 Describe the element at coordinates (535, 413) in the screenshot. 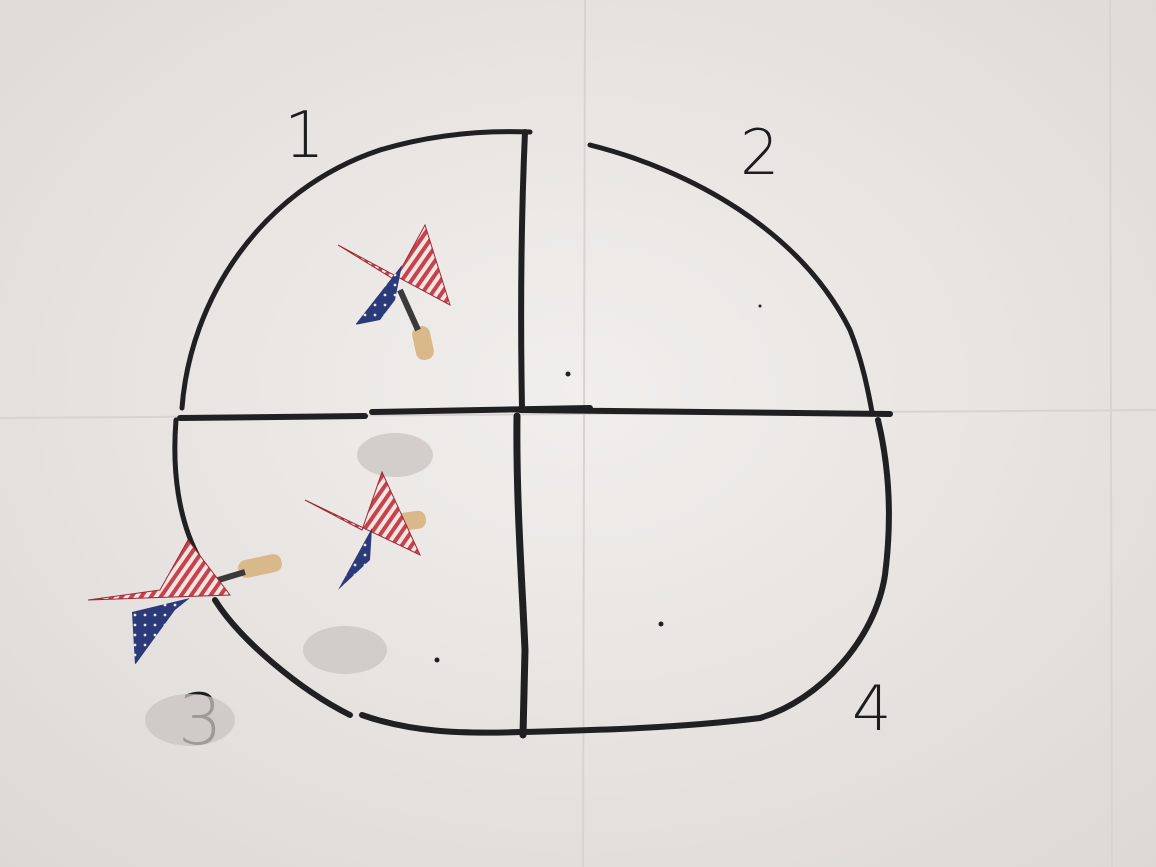

I see `horizontal-divider` at that location.